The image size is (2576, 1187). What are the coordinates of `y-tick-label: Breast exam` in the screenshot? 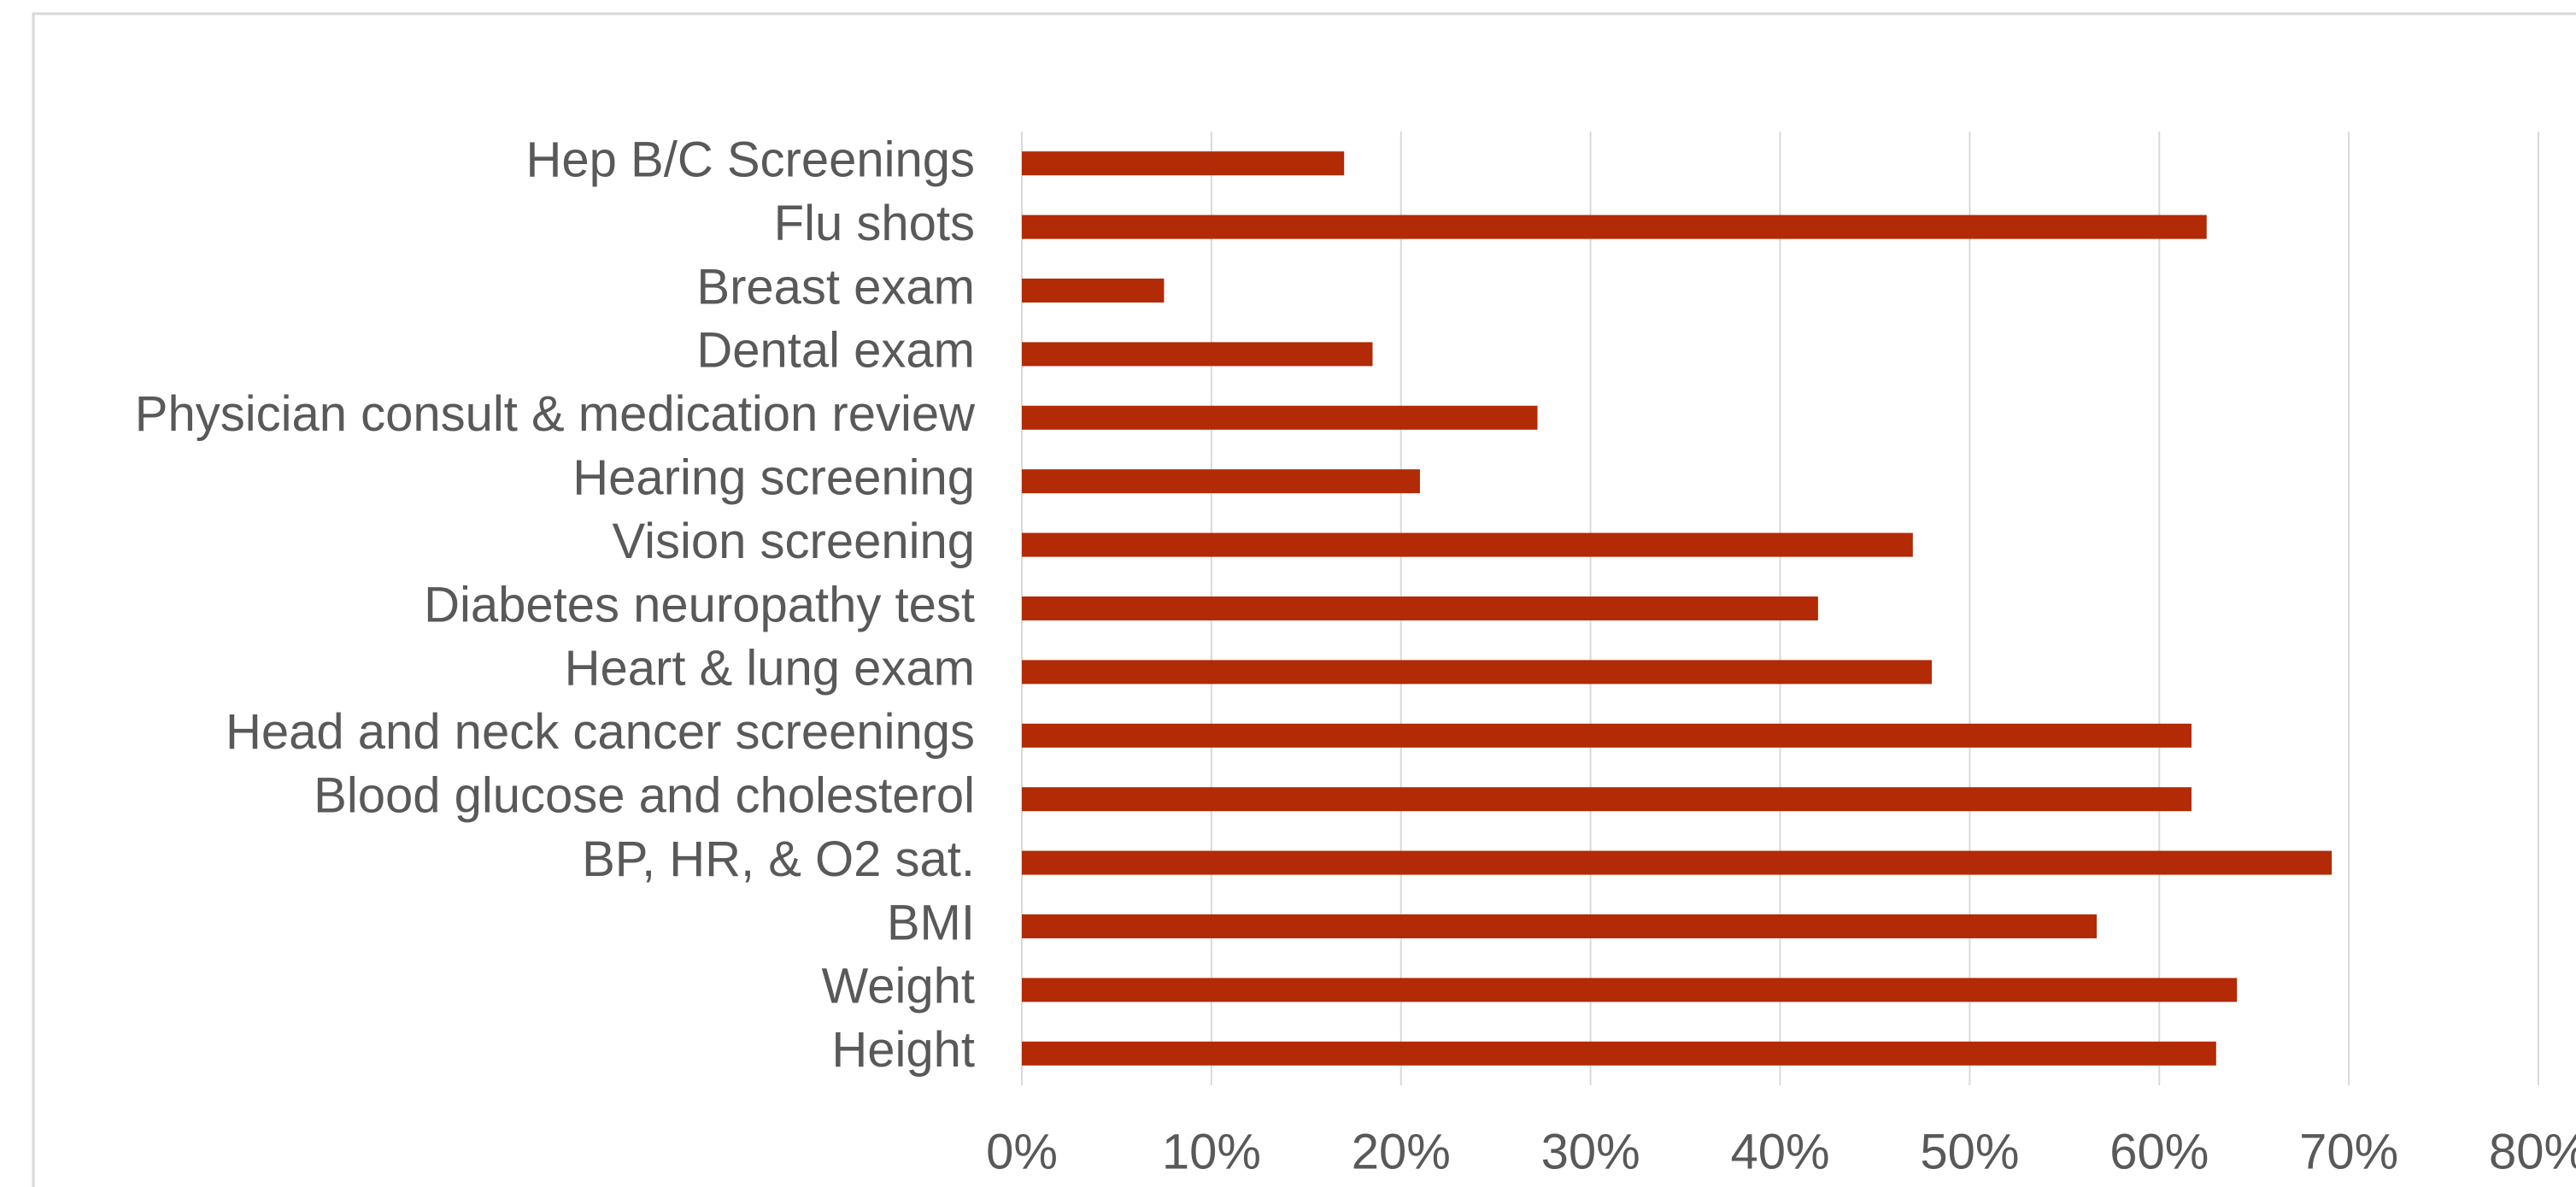 It's located at (835, 286).